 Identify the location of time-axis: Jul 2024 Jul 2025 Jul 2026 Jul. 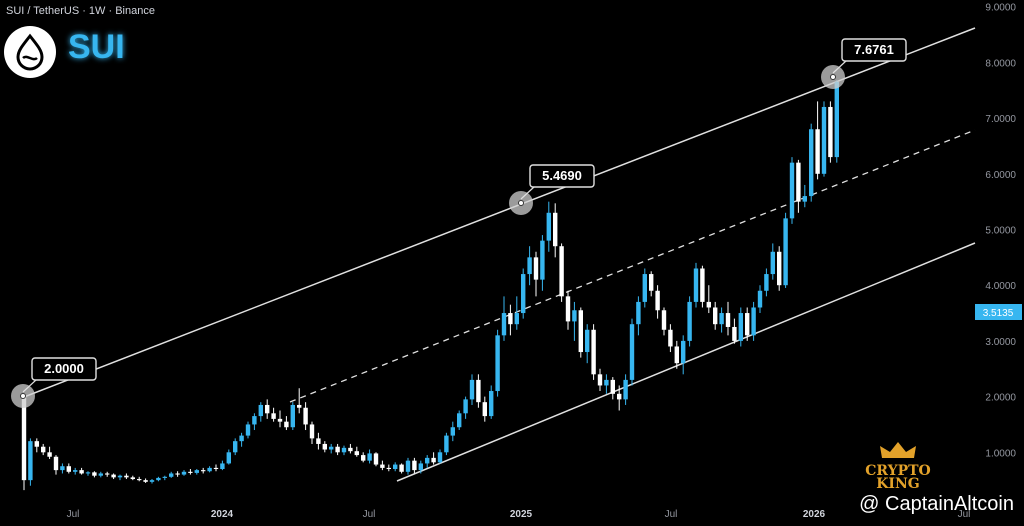
(519, 514).